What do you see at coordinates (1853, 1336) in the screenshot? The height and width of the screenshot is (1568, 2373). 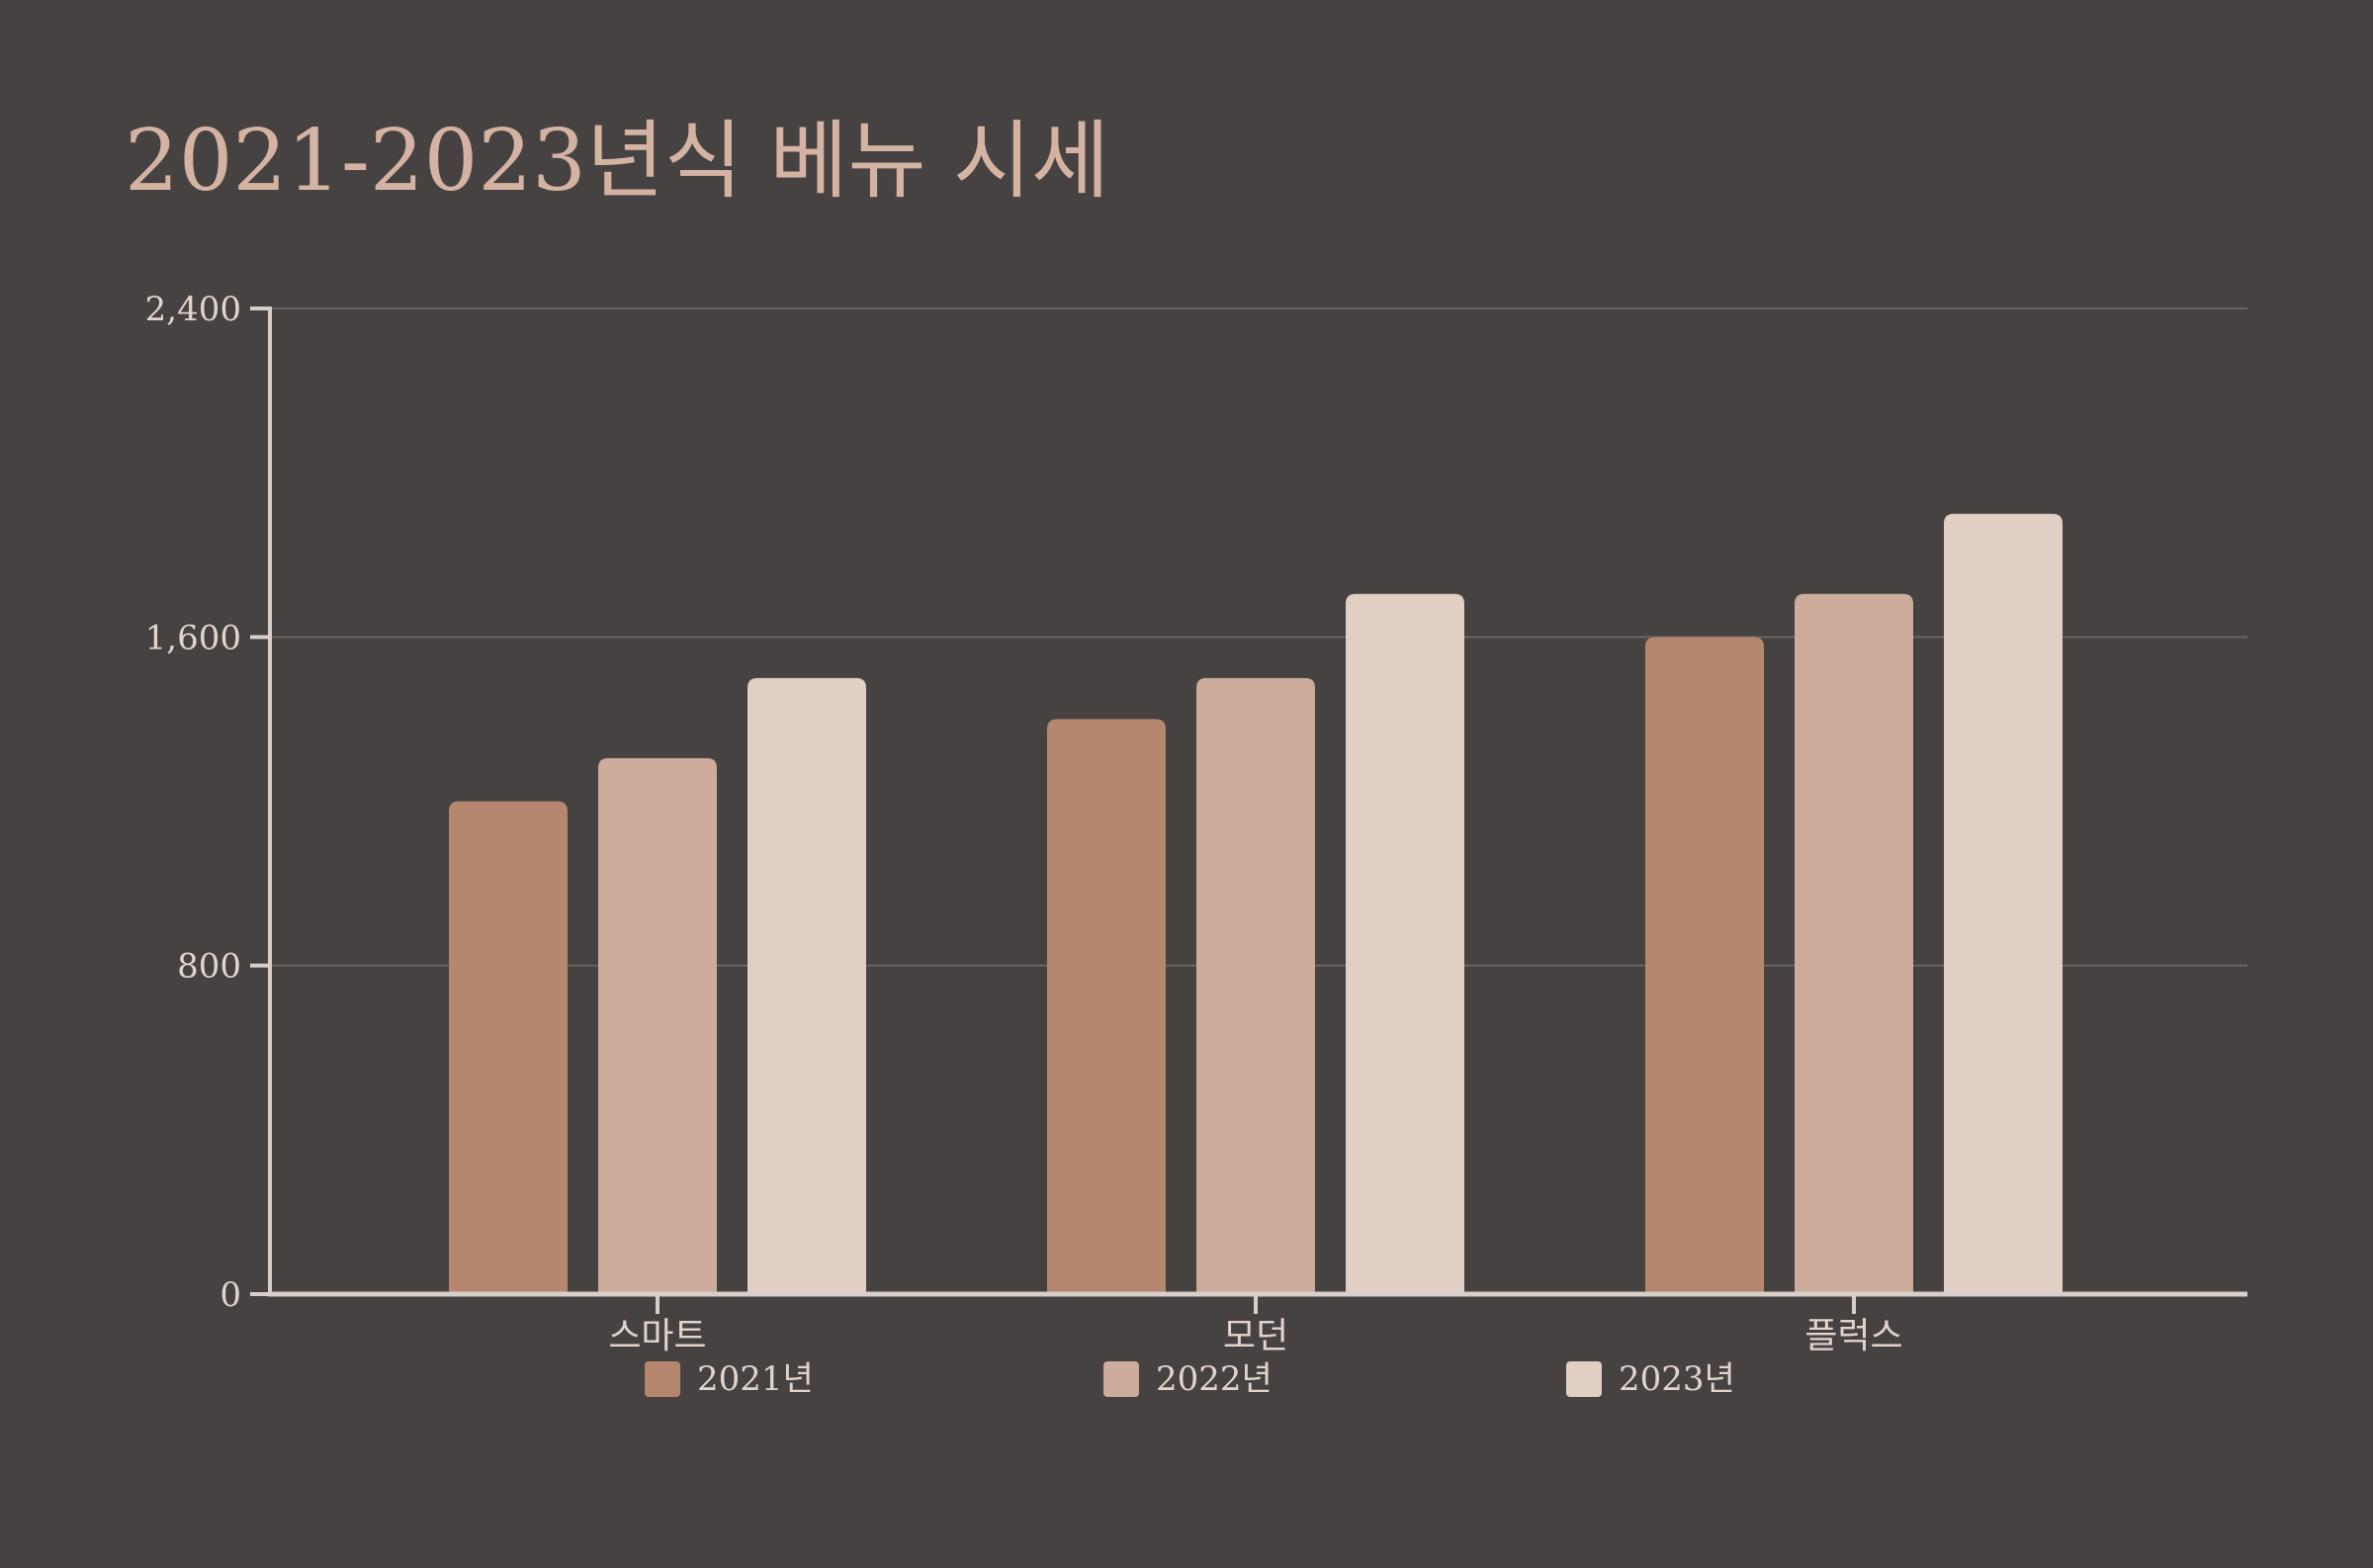 I see `x-tick-label: 플럭스` at bounding box center [1853, 1336].